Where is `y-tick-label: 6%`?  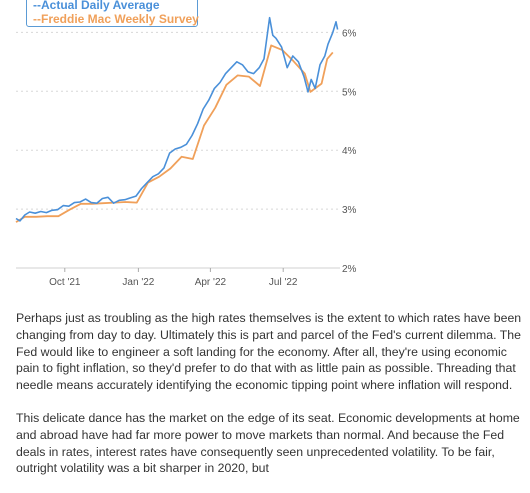 y-tick-label: 6% is located at coordinates (349, 33).